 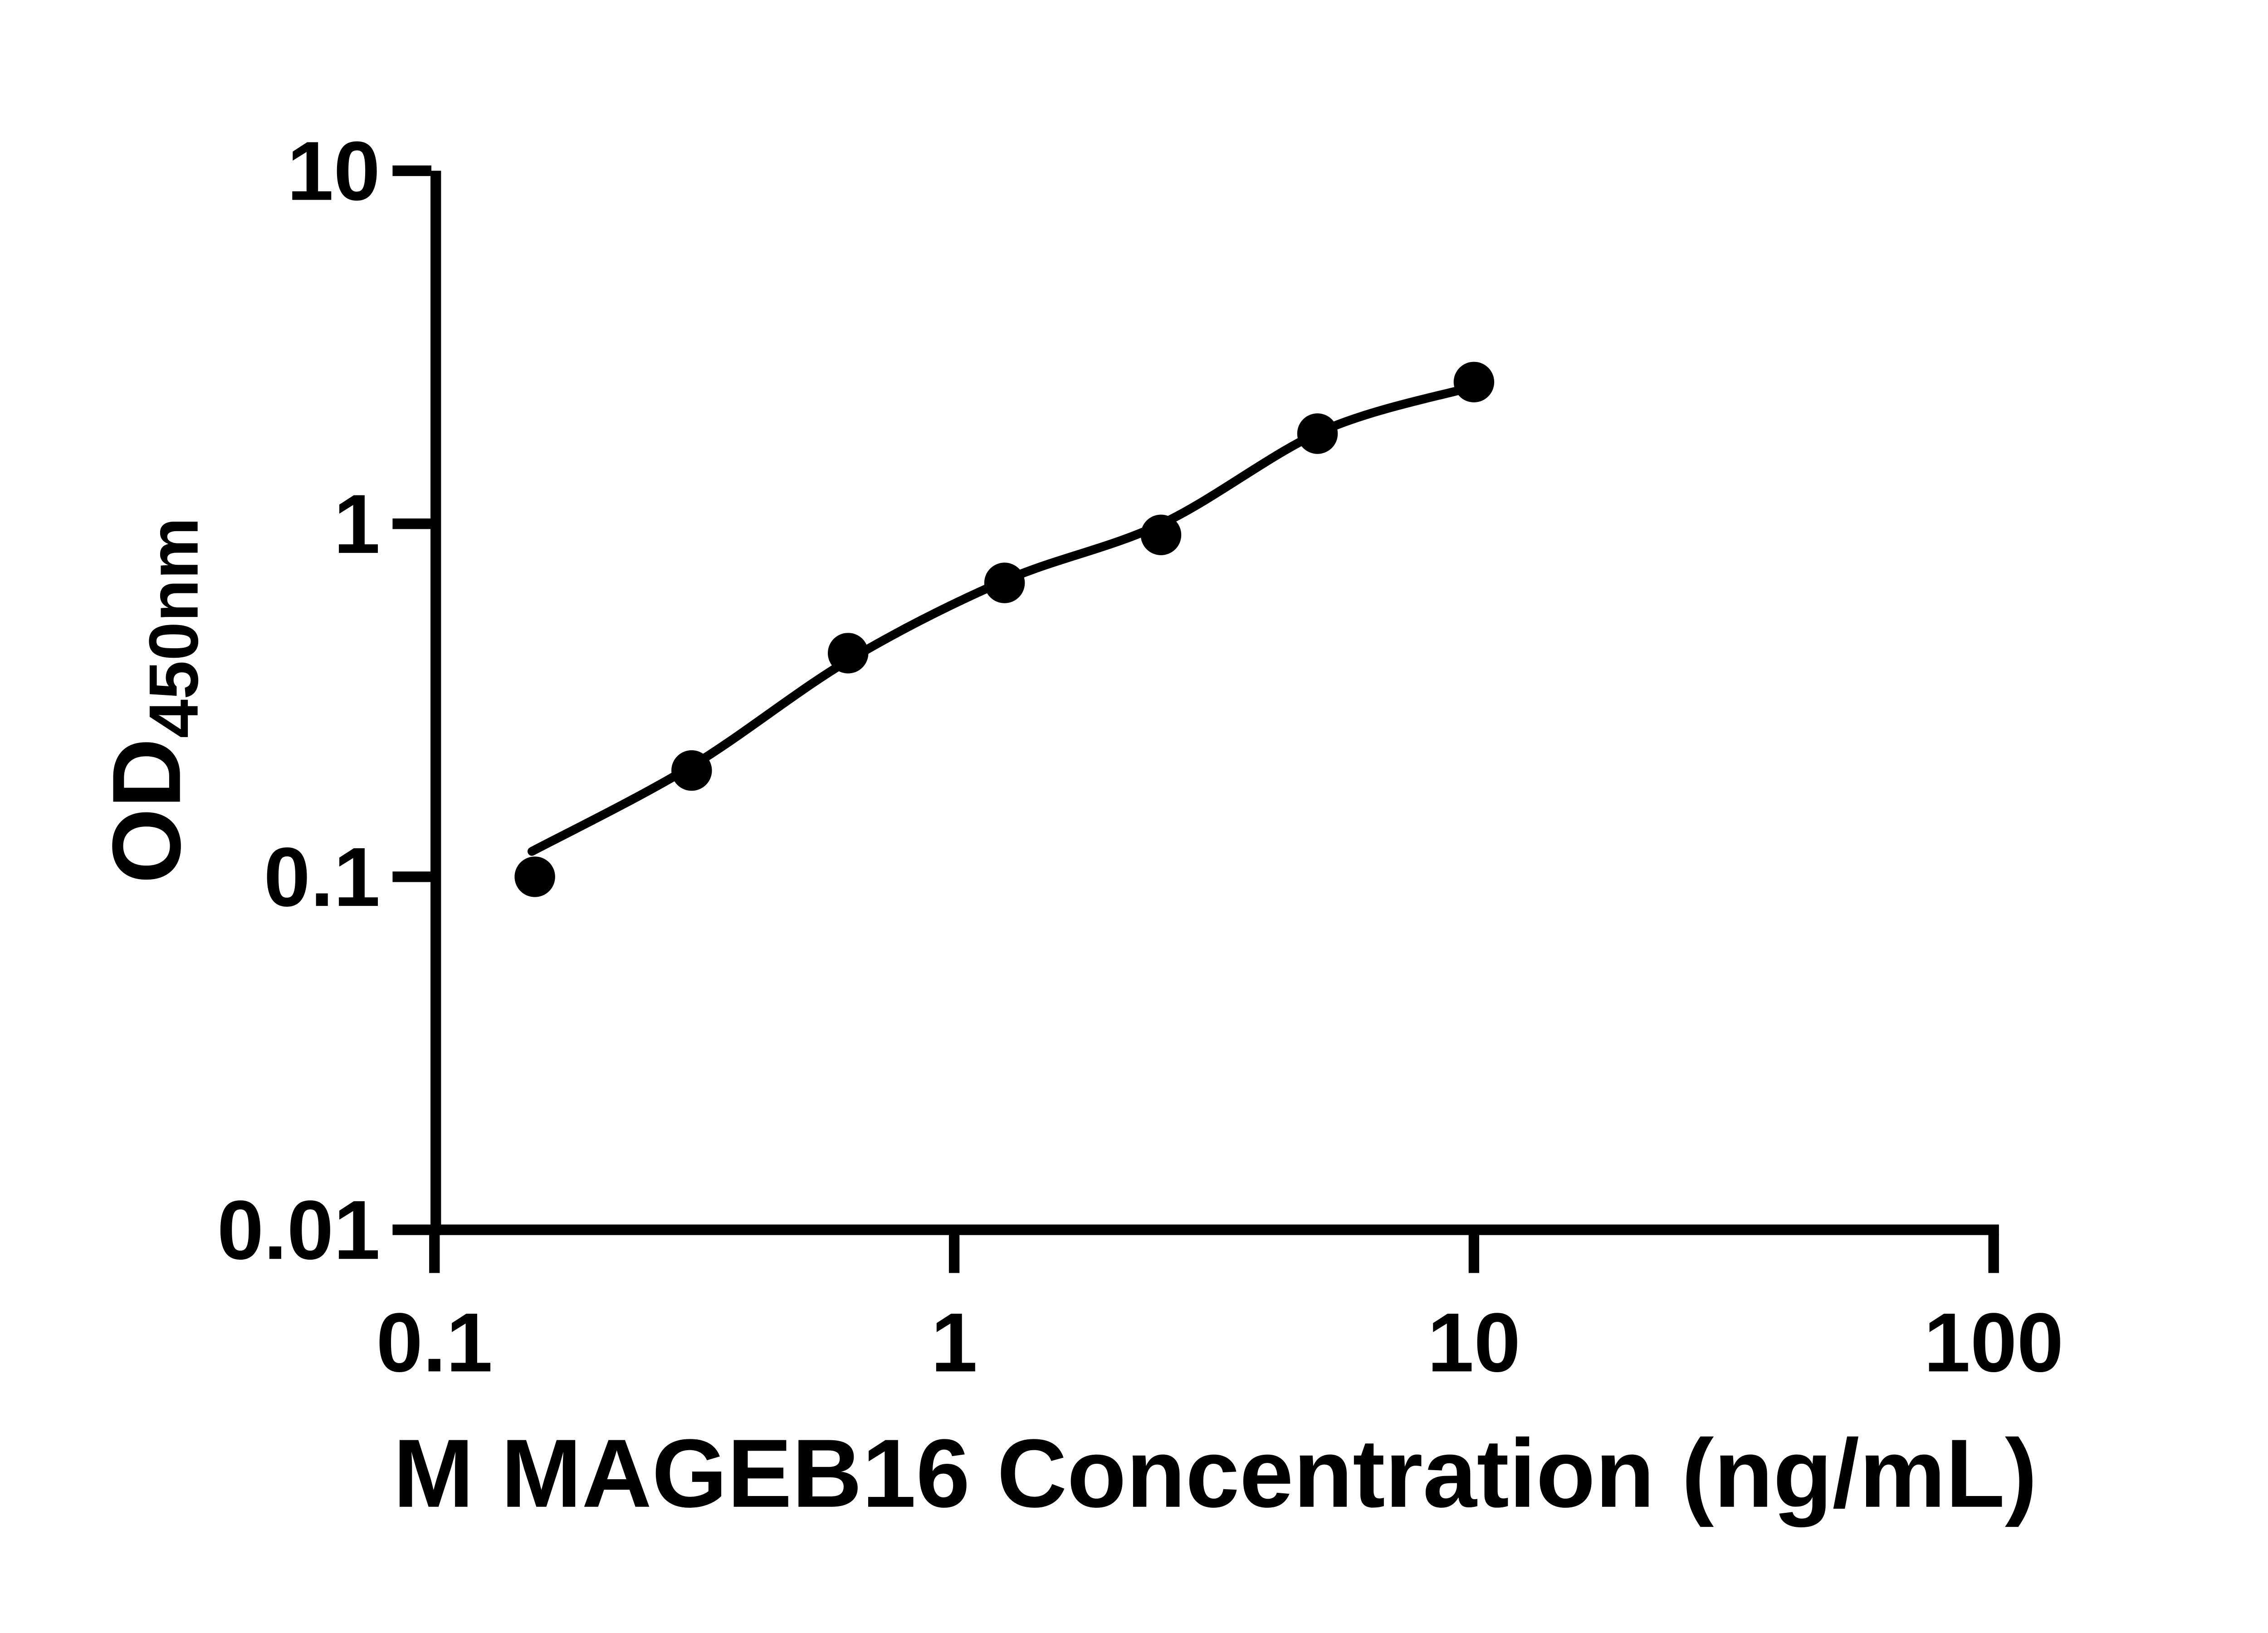 I want to click on y-axis-title-main: OD, so click(x=147, y=811).